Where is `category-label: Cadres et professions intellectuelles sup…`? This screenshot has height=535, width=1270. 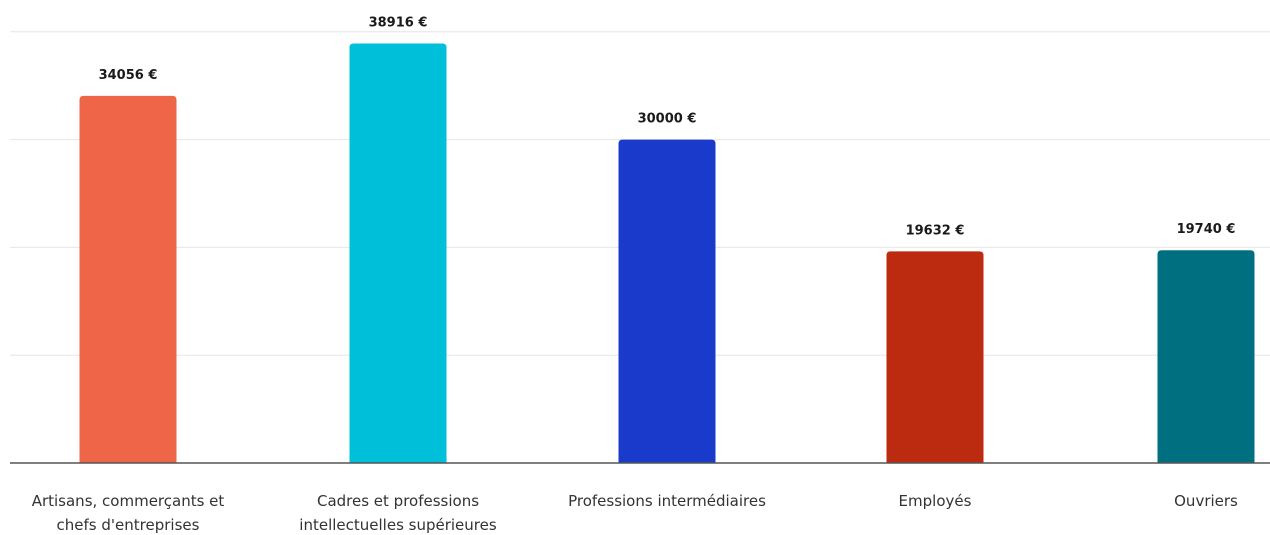
category-label: Cadres et professions intellectuelles sup… is located at coordinates (398, 513).